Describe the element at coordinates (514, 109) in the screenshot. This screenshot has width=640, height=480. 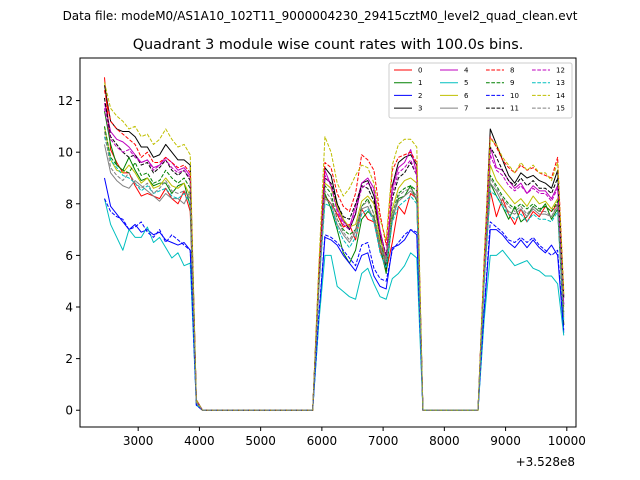
I see `legend-label-11: 11` at that location.